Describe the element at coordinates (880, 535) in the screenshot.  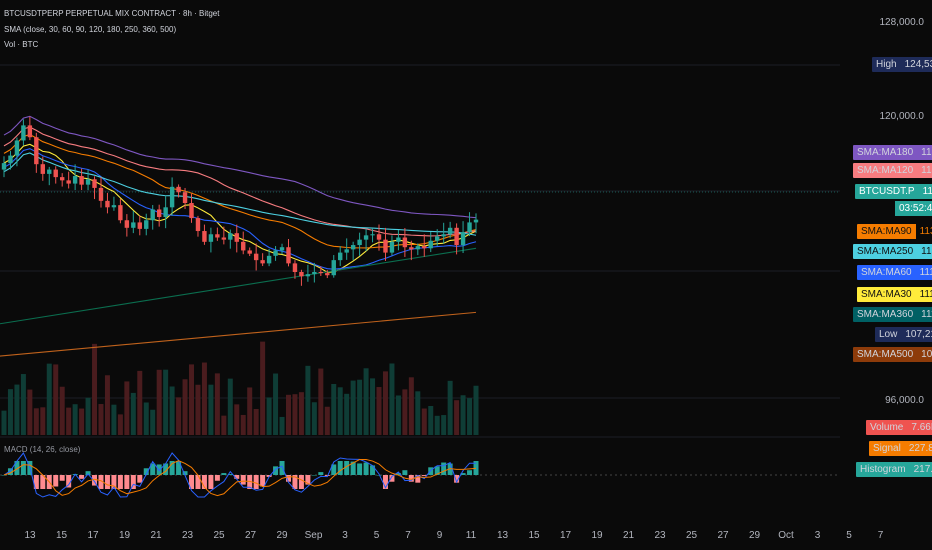
I see `date-tick: 7` at that location.